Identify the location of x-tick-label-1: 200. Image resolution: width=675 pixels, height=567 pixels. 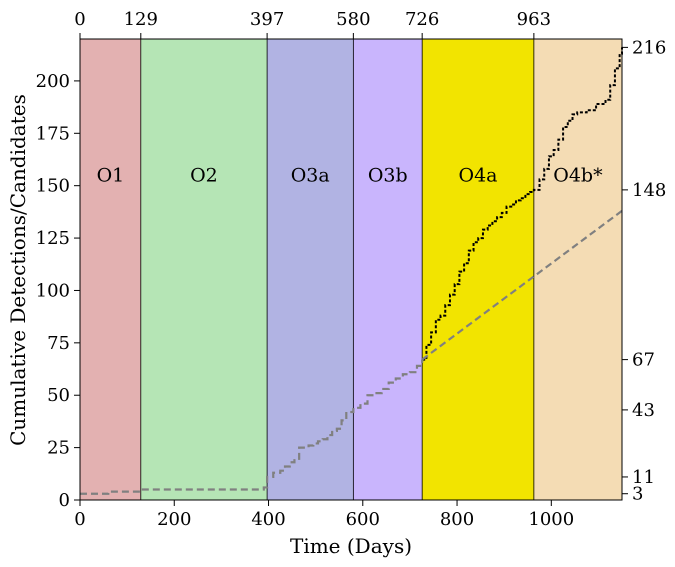
(174, 519).